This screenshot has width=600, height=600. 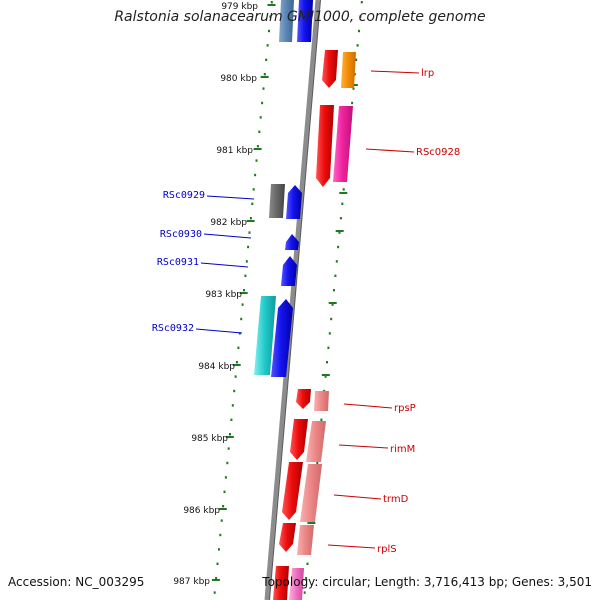 I want to click on leader-rimM, so click(x=363, y=446).